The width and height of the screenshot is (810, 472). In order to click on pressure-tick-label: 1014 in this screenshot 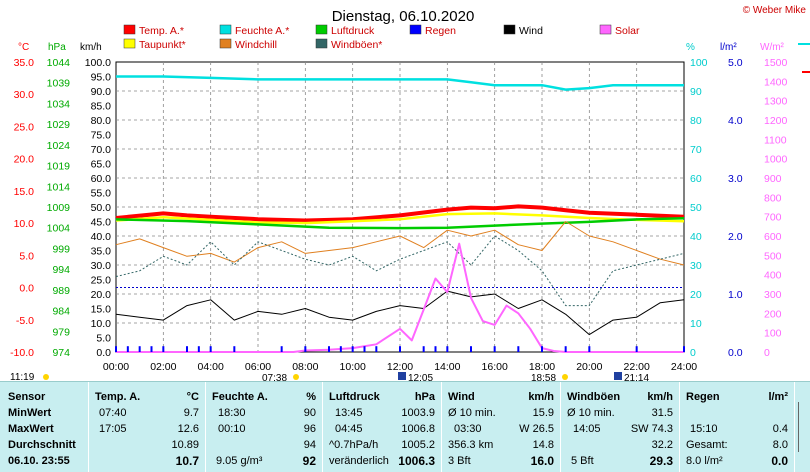, I will do `click(59, 187)`.